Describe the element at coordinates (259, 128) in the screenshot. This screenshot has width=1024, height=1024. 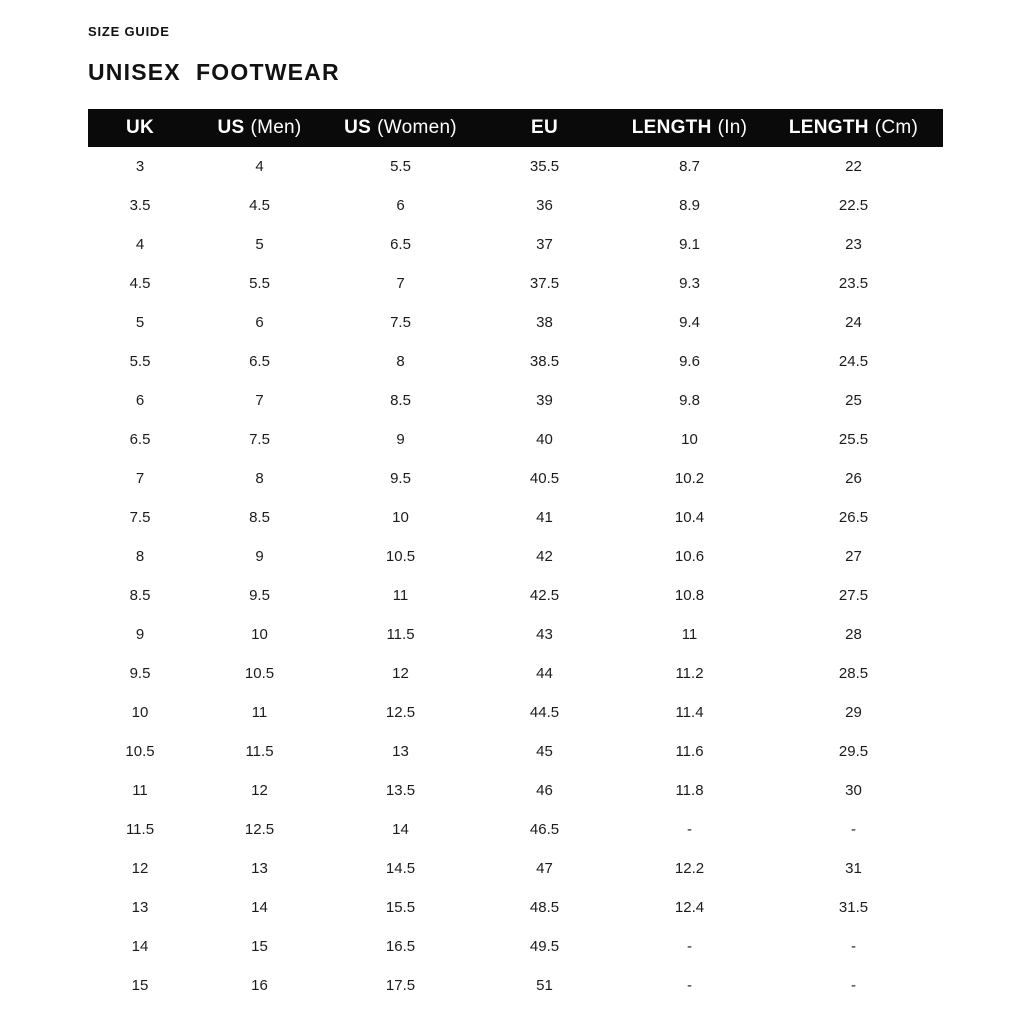
I see `column-header: US (Men)` at that location.